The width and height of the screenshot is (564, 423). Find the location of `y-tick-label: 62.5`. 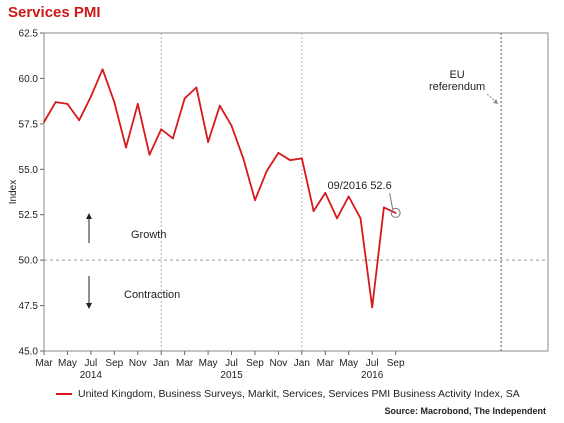

y-tick-label: 62.5 is located at coordinates (29, 34).